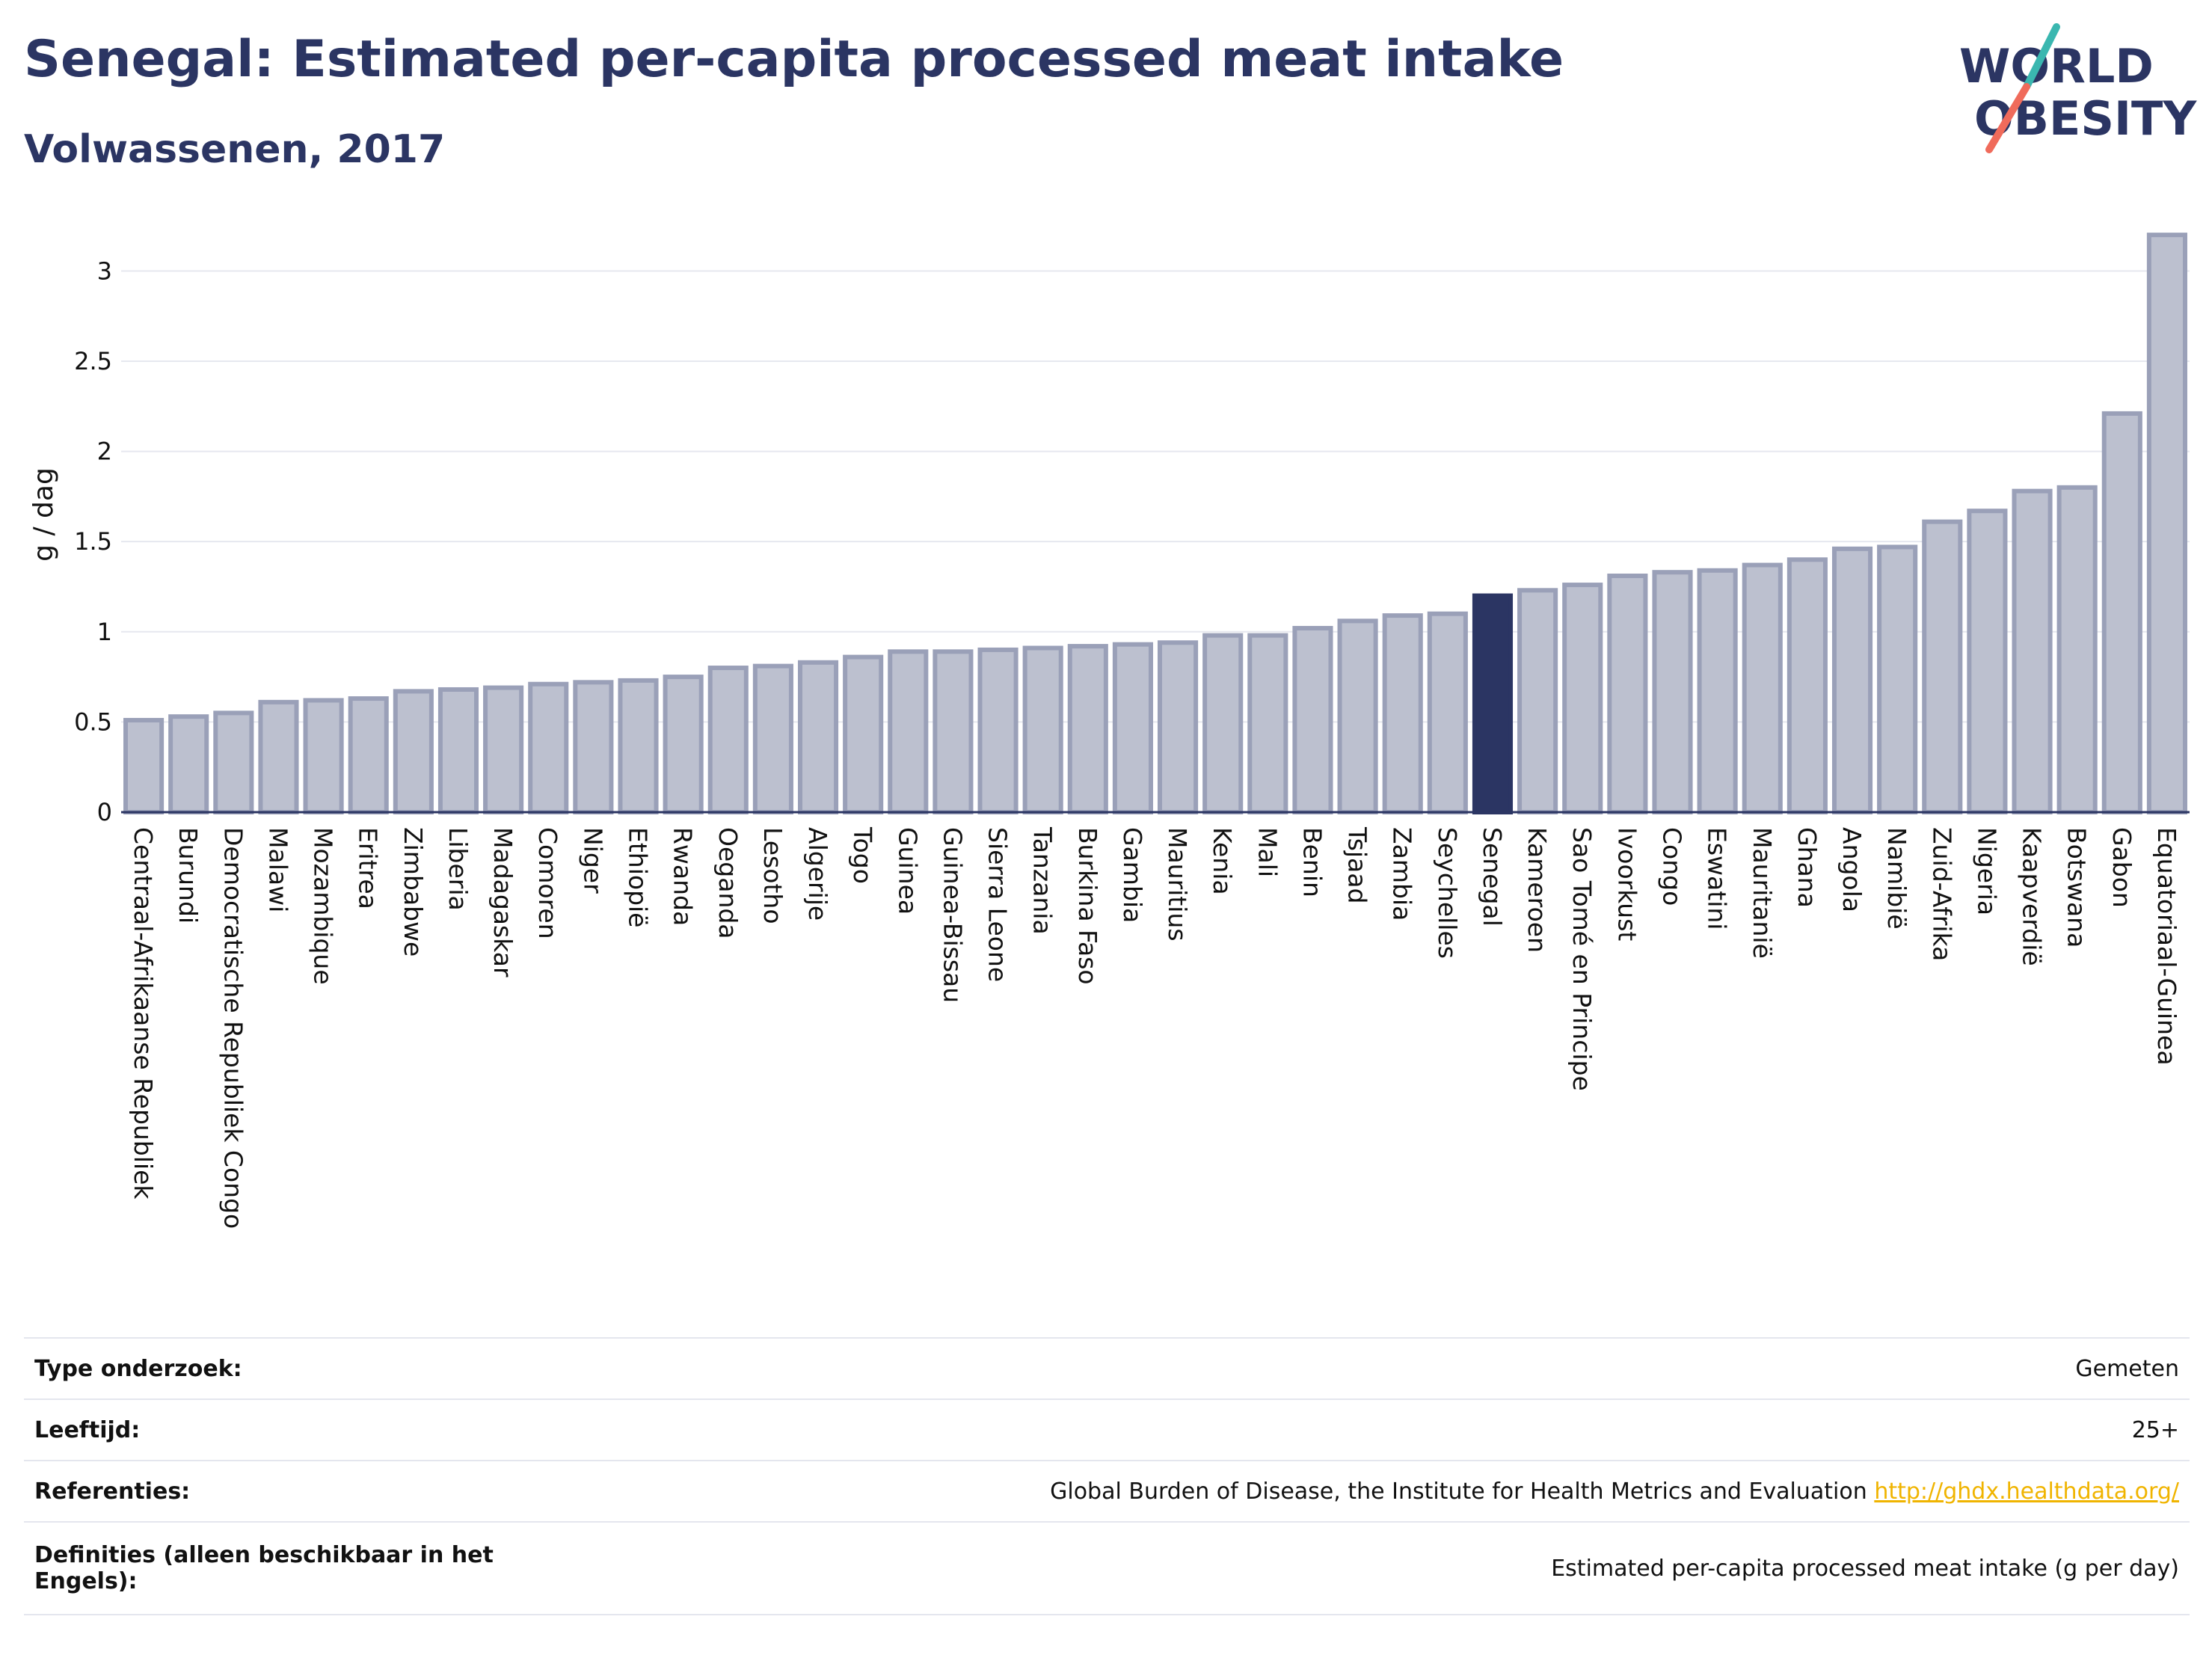 This screenshot has height=1655, width=2212. I want to click on x-tick-label: Liberia, so click(458, 869).